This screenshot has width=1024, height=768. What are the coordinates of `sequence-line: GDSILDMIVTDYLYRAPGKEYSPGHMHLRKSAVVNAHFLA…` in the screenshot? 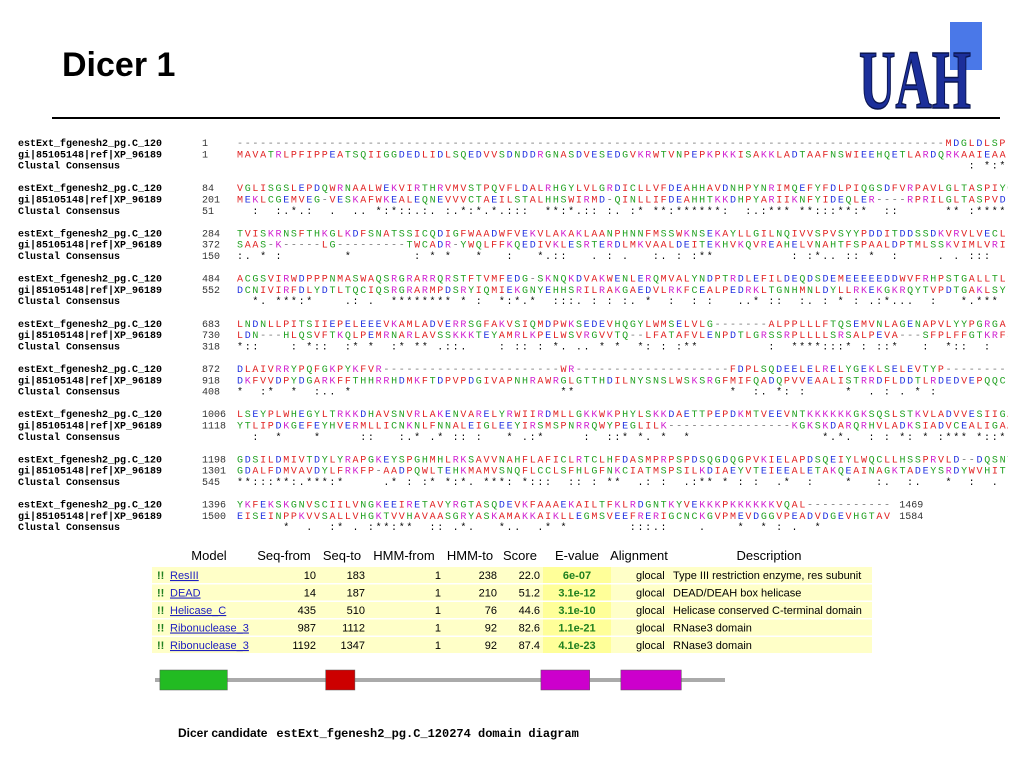 It's located at (630, 460).